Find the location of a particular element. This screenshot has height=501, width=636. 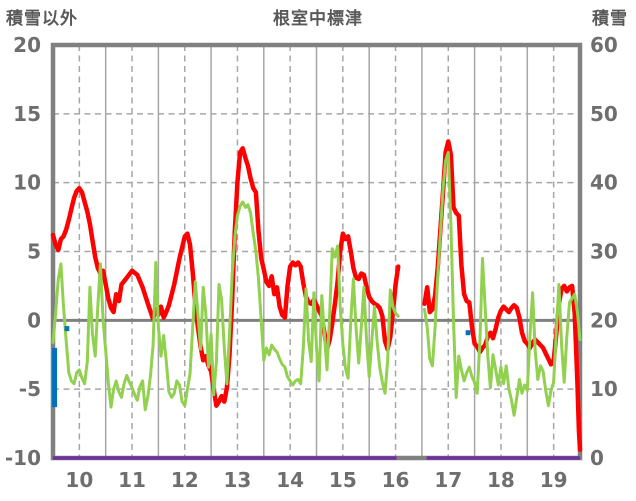

x-axis-tick-label: 18 is located at coordinates (501, 480).